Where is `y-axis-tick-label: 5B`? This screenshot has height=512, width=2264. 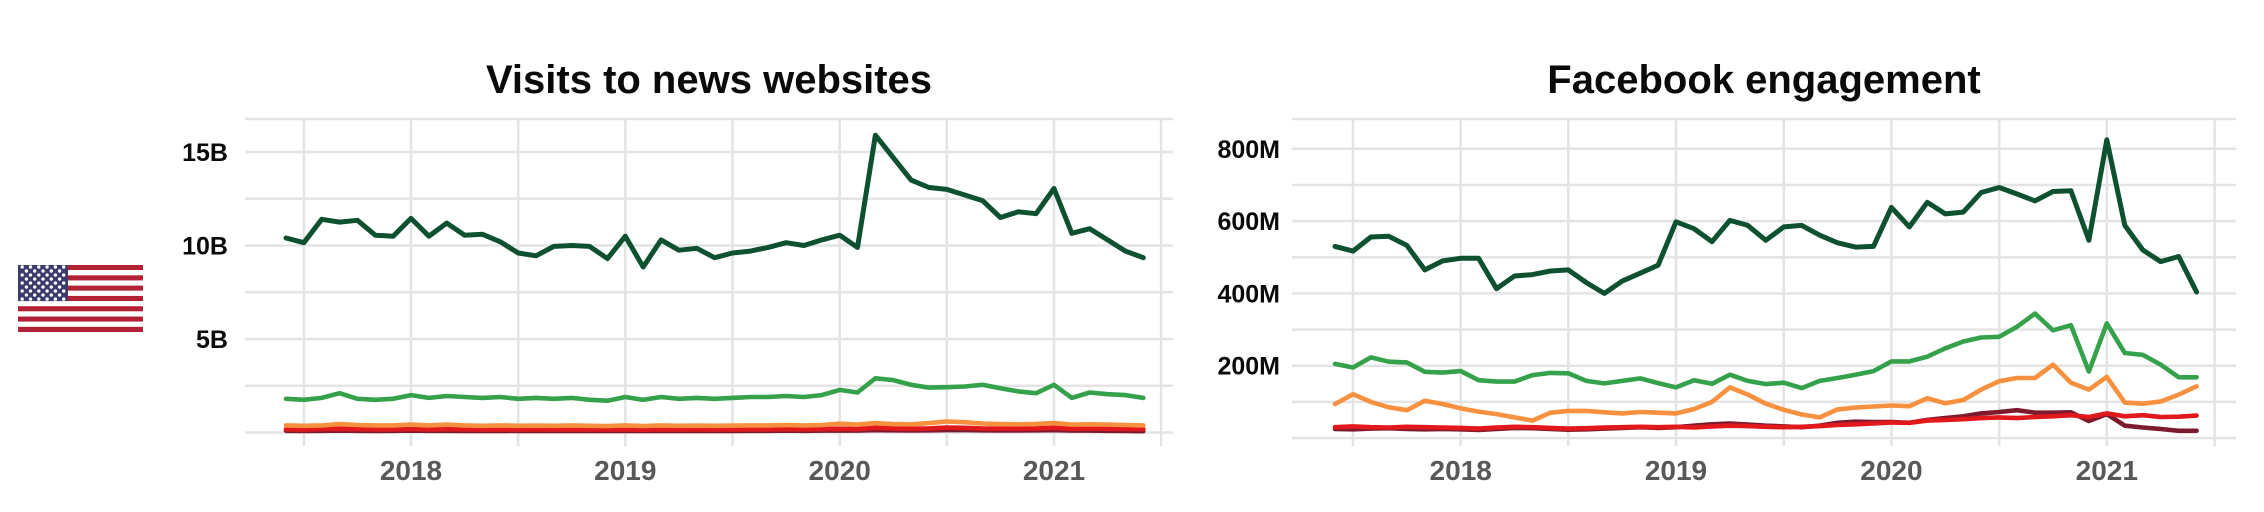 y-axis-tick-label: 5B is located at coordinates (212, 340).